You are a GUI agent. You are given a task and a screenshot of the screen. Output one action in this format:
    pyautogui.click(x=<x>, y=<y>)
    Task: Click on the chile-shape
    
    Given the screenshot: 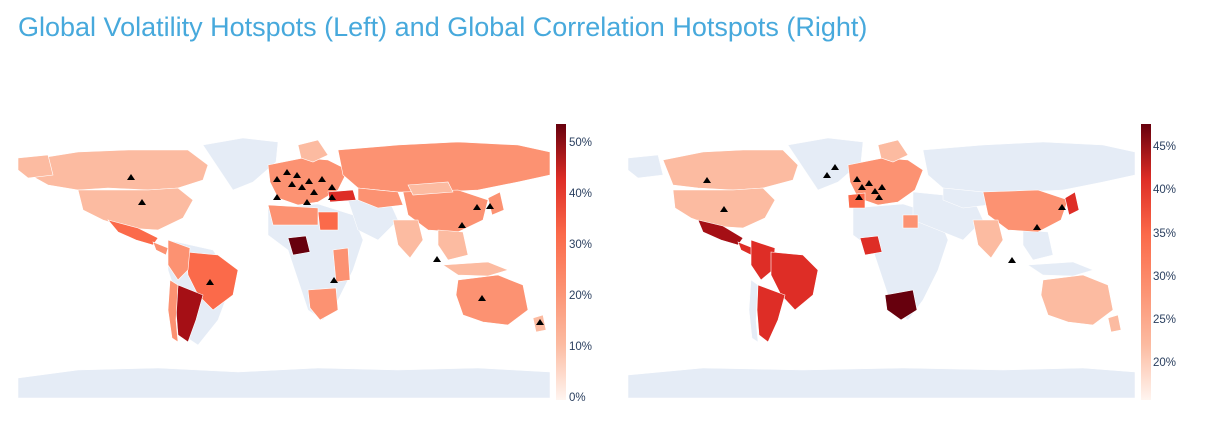 What is the action you would take?
    pyautogui.click(x=753, y=311)
    